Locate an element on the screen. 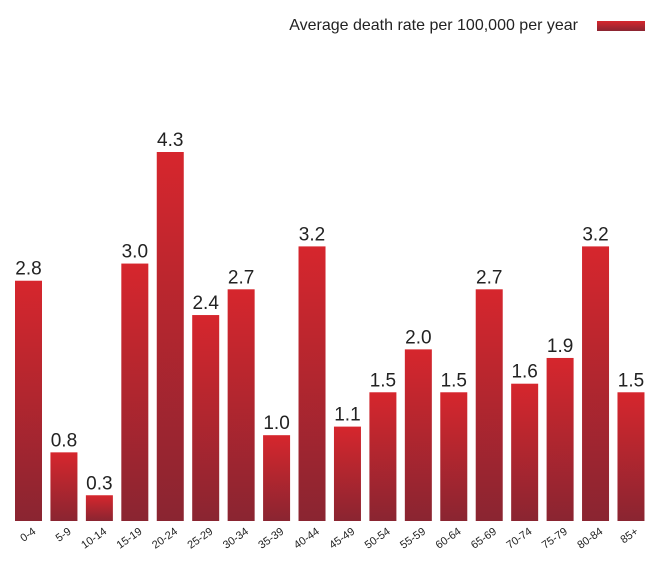 The image size is (647, 565). x-tick-label: 5-9 is located at coordinates (64, 535).